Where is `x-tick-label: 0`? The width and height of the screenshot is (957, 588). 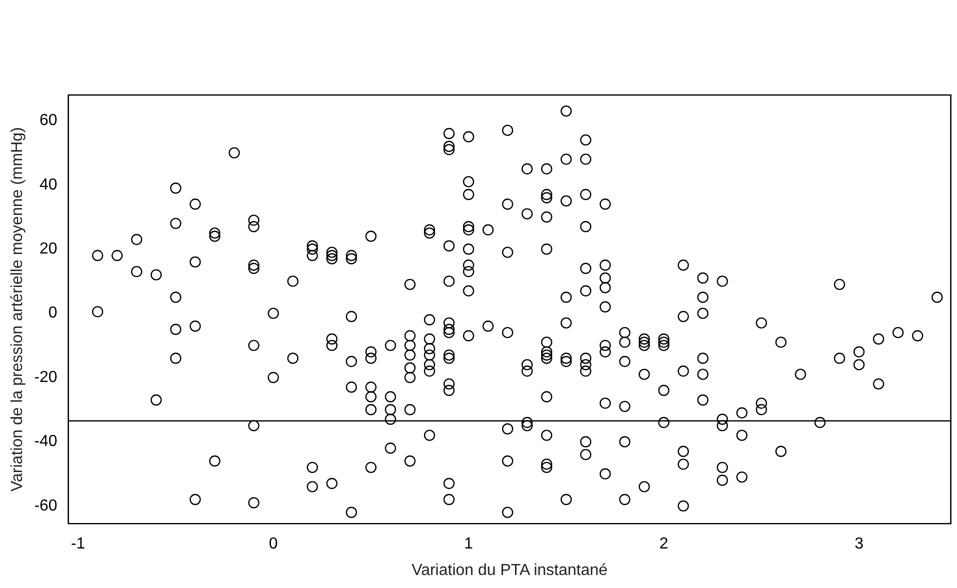 x-tick-label: 0 is located at coordinates (273, 544).